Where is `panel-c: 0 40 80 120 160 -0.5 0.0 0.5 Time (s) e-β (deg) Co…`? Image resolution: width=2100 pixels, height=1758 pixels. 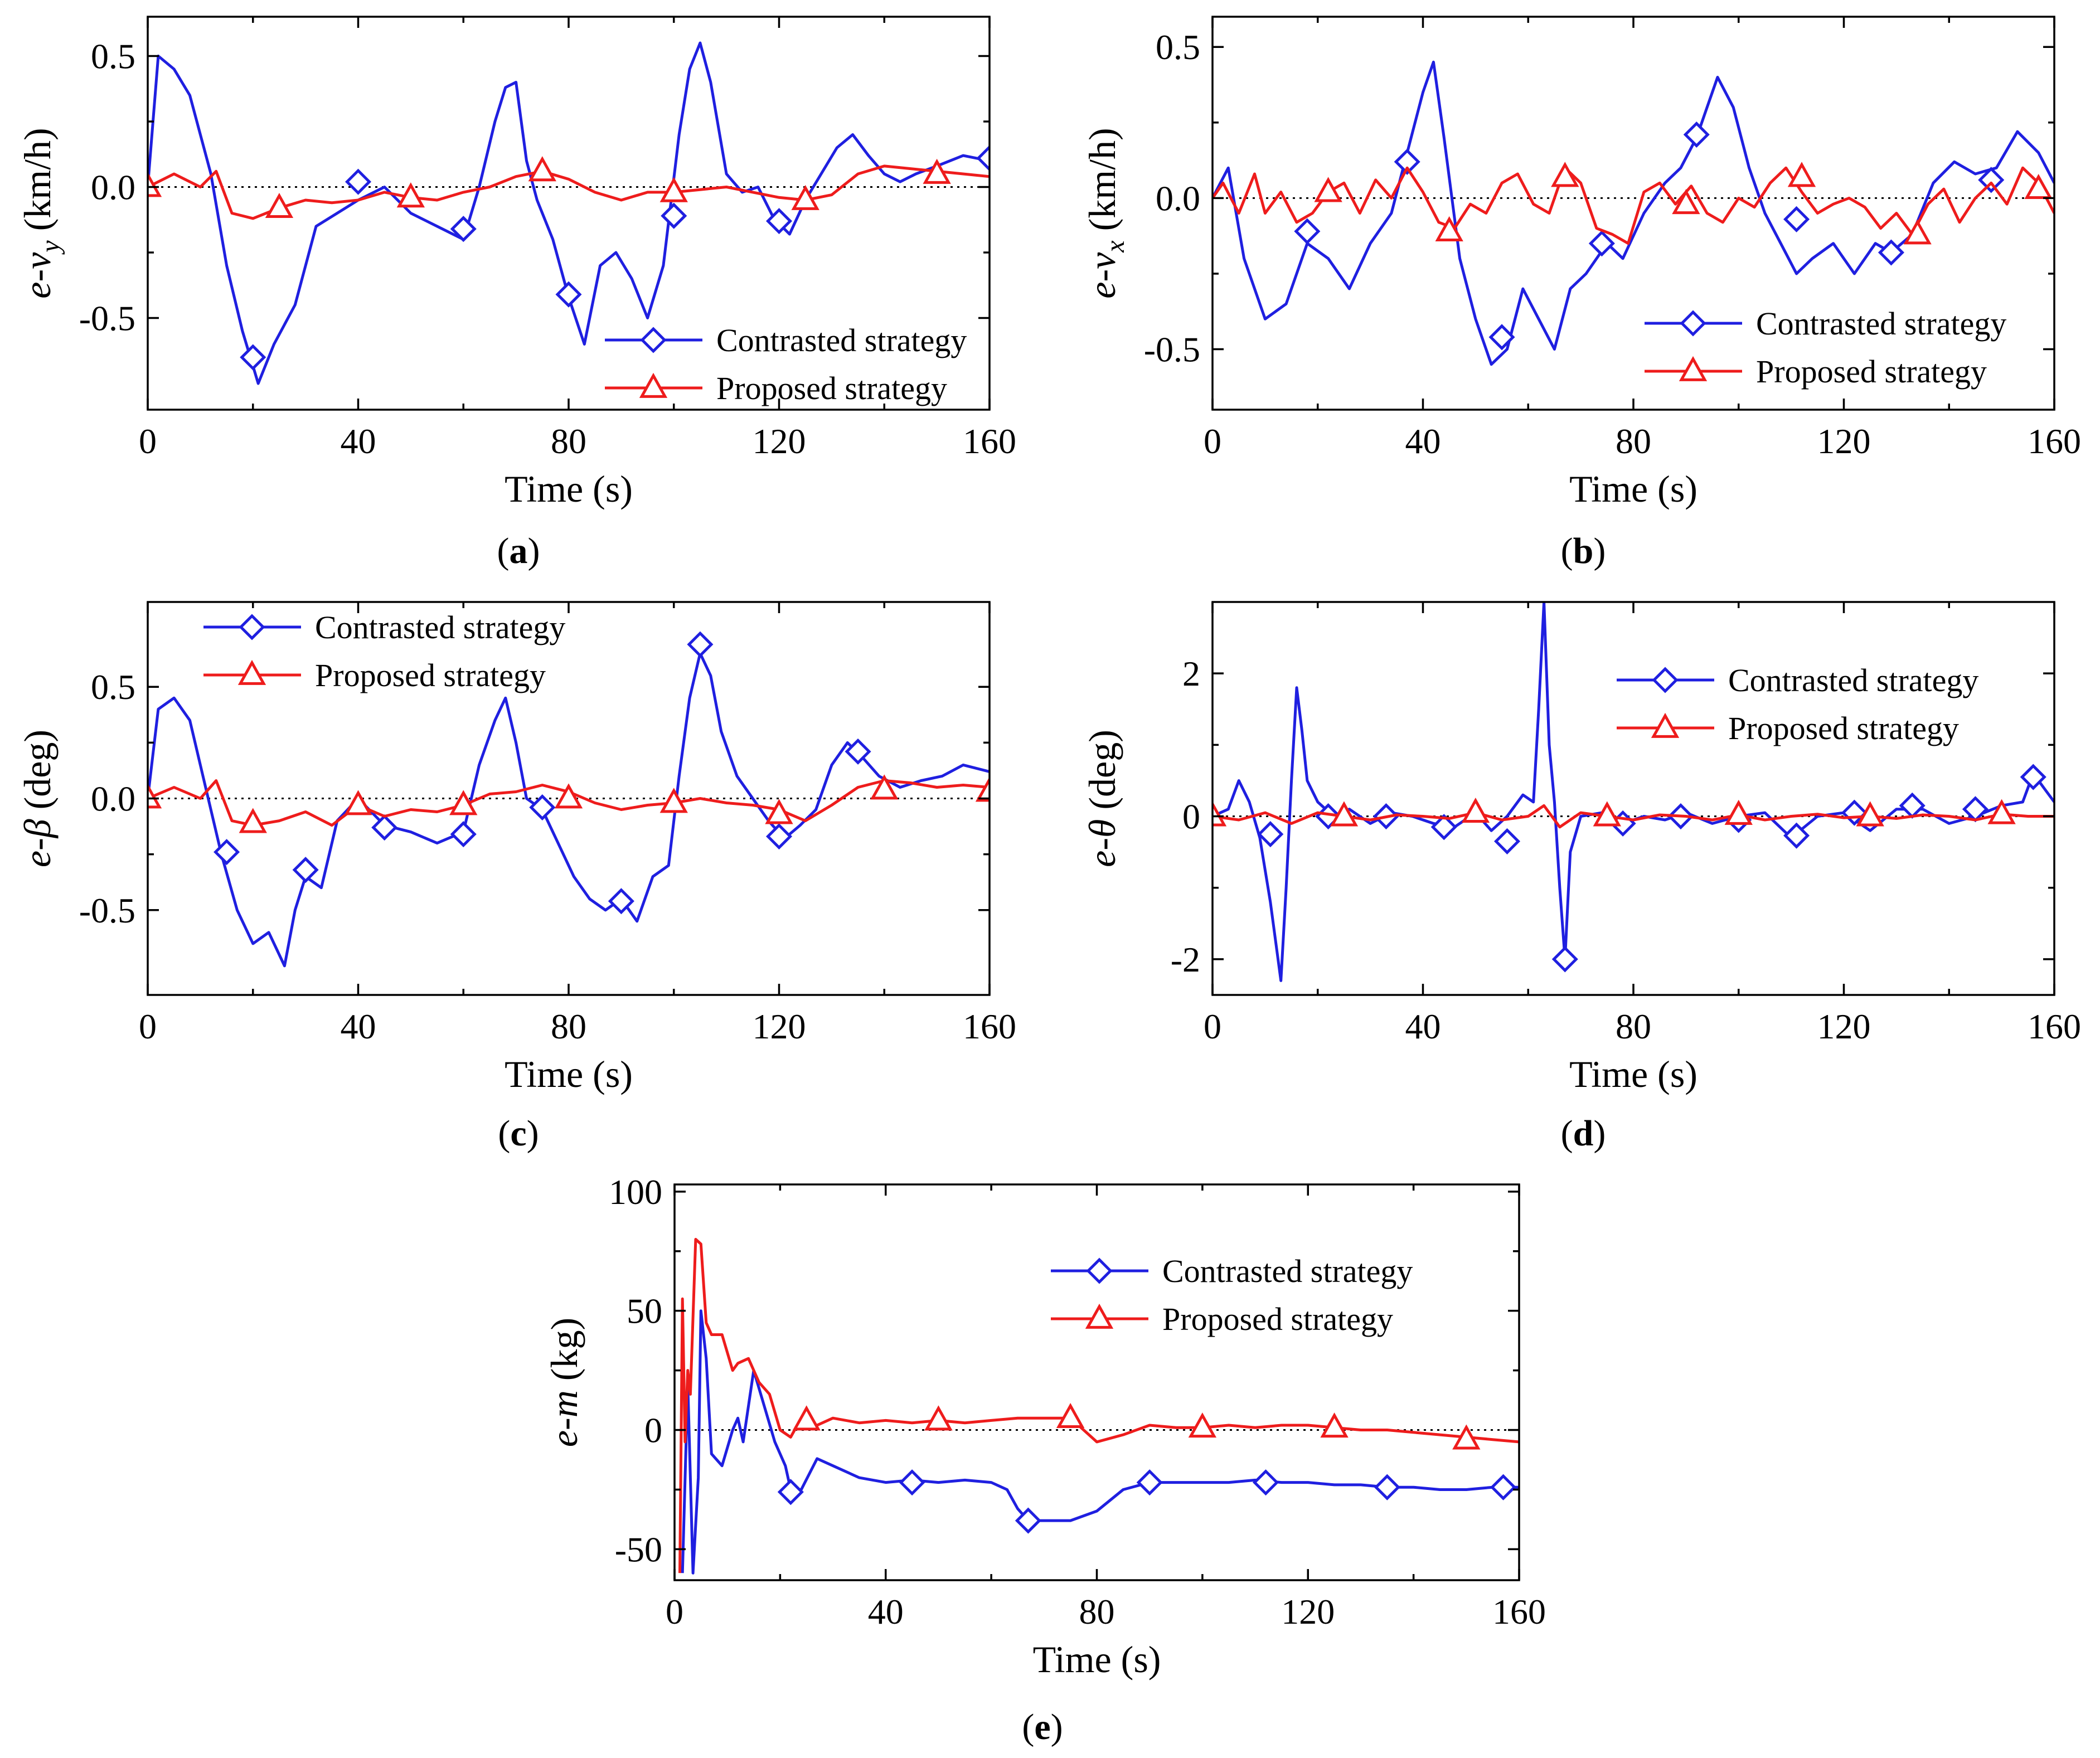
panel-c: 0 40 80 120 160 -0.5 0.0 0.5 Time (s) e-β (deg) Co… is located at coordinates (516, 877).